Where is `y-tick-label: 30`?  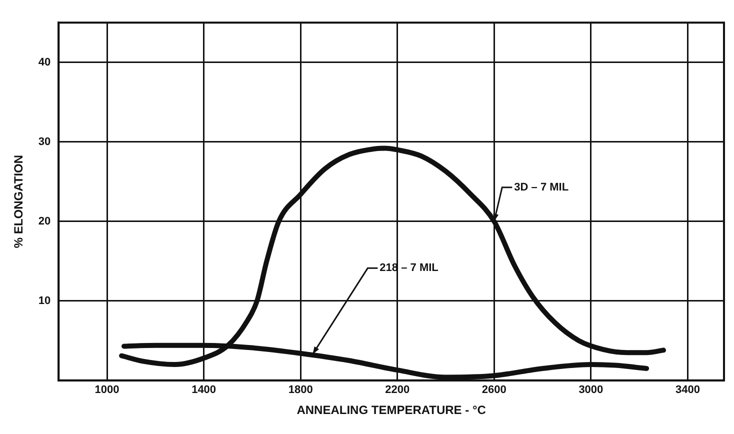
y-tick-label: 30 is located at coordinates (44, 142).